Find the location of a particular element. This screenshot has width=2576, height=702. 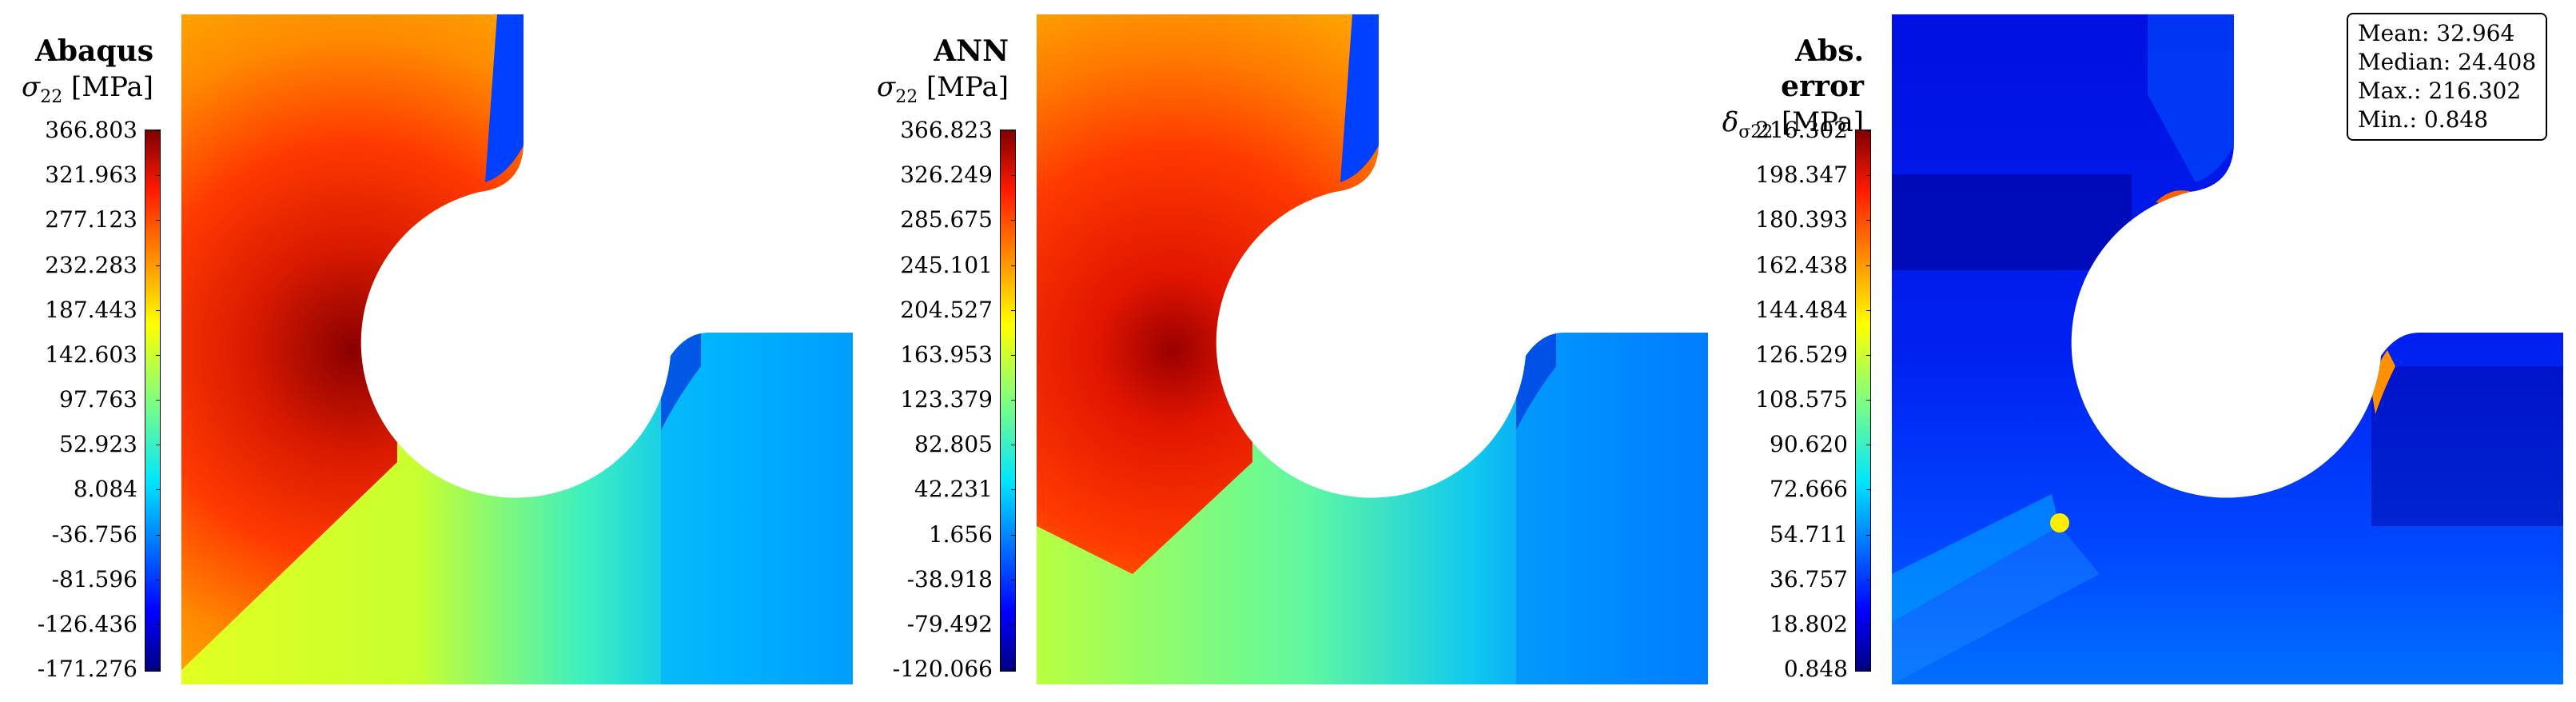

colorbar-tick-label: 90.620 is located at coordinates (1809, 445).